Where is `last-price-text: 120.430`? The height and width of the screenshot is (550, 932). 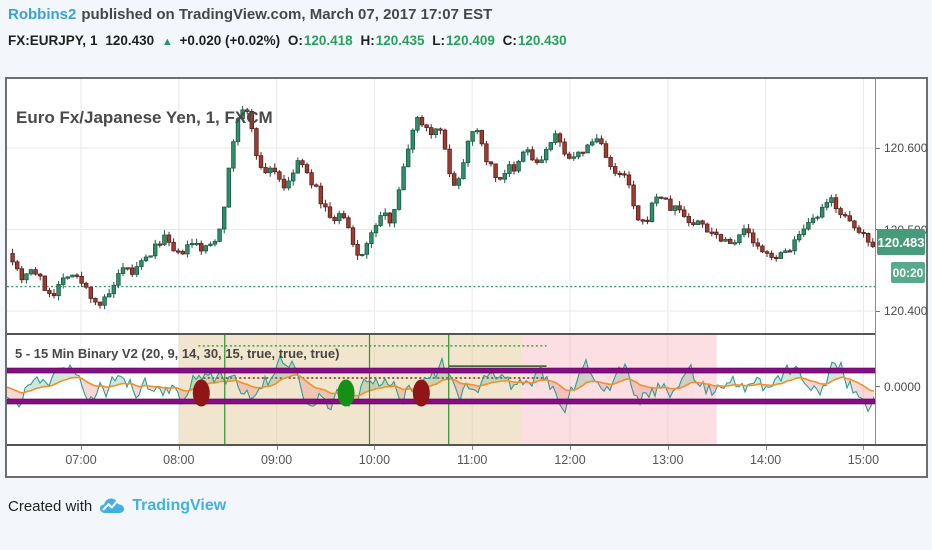
last-price-text: 120.430 is located at coordinates (130, 40).